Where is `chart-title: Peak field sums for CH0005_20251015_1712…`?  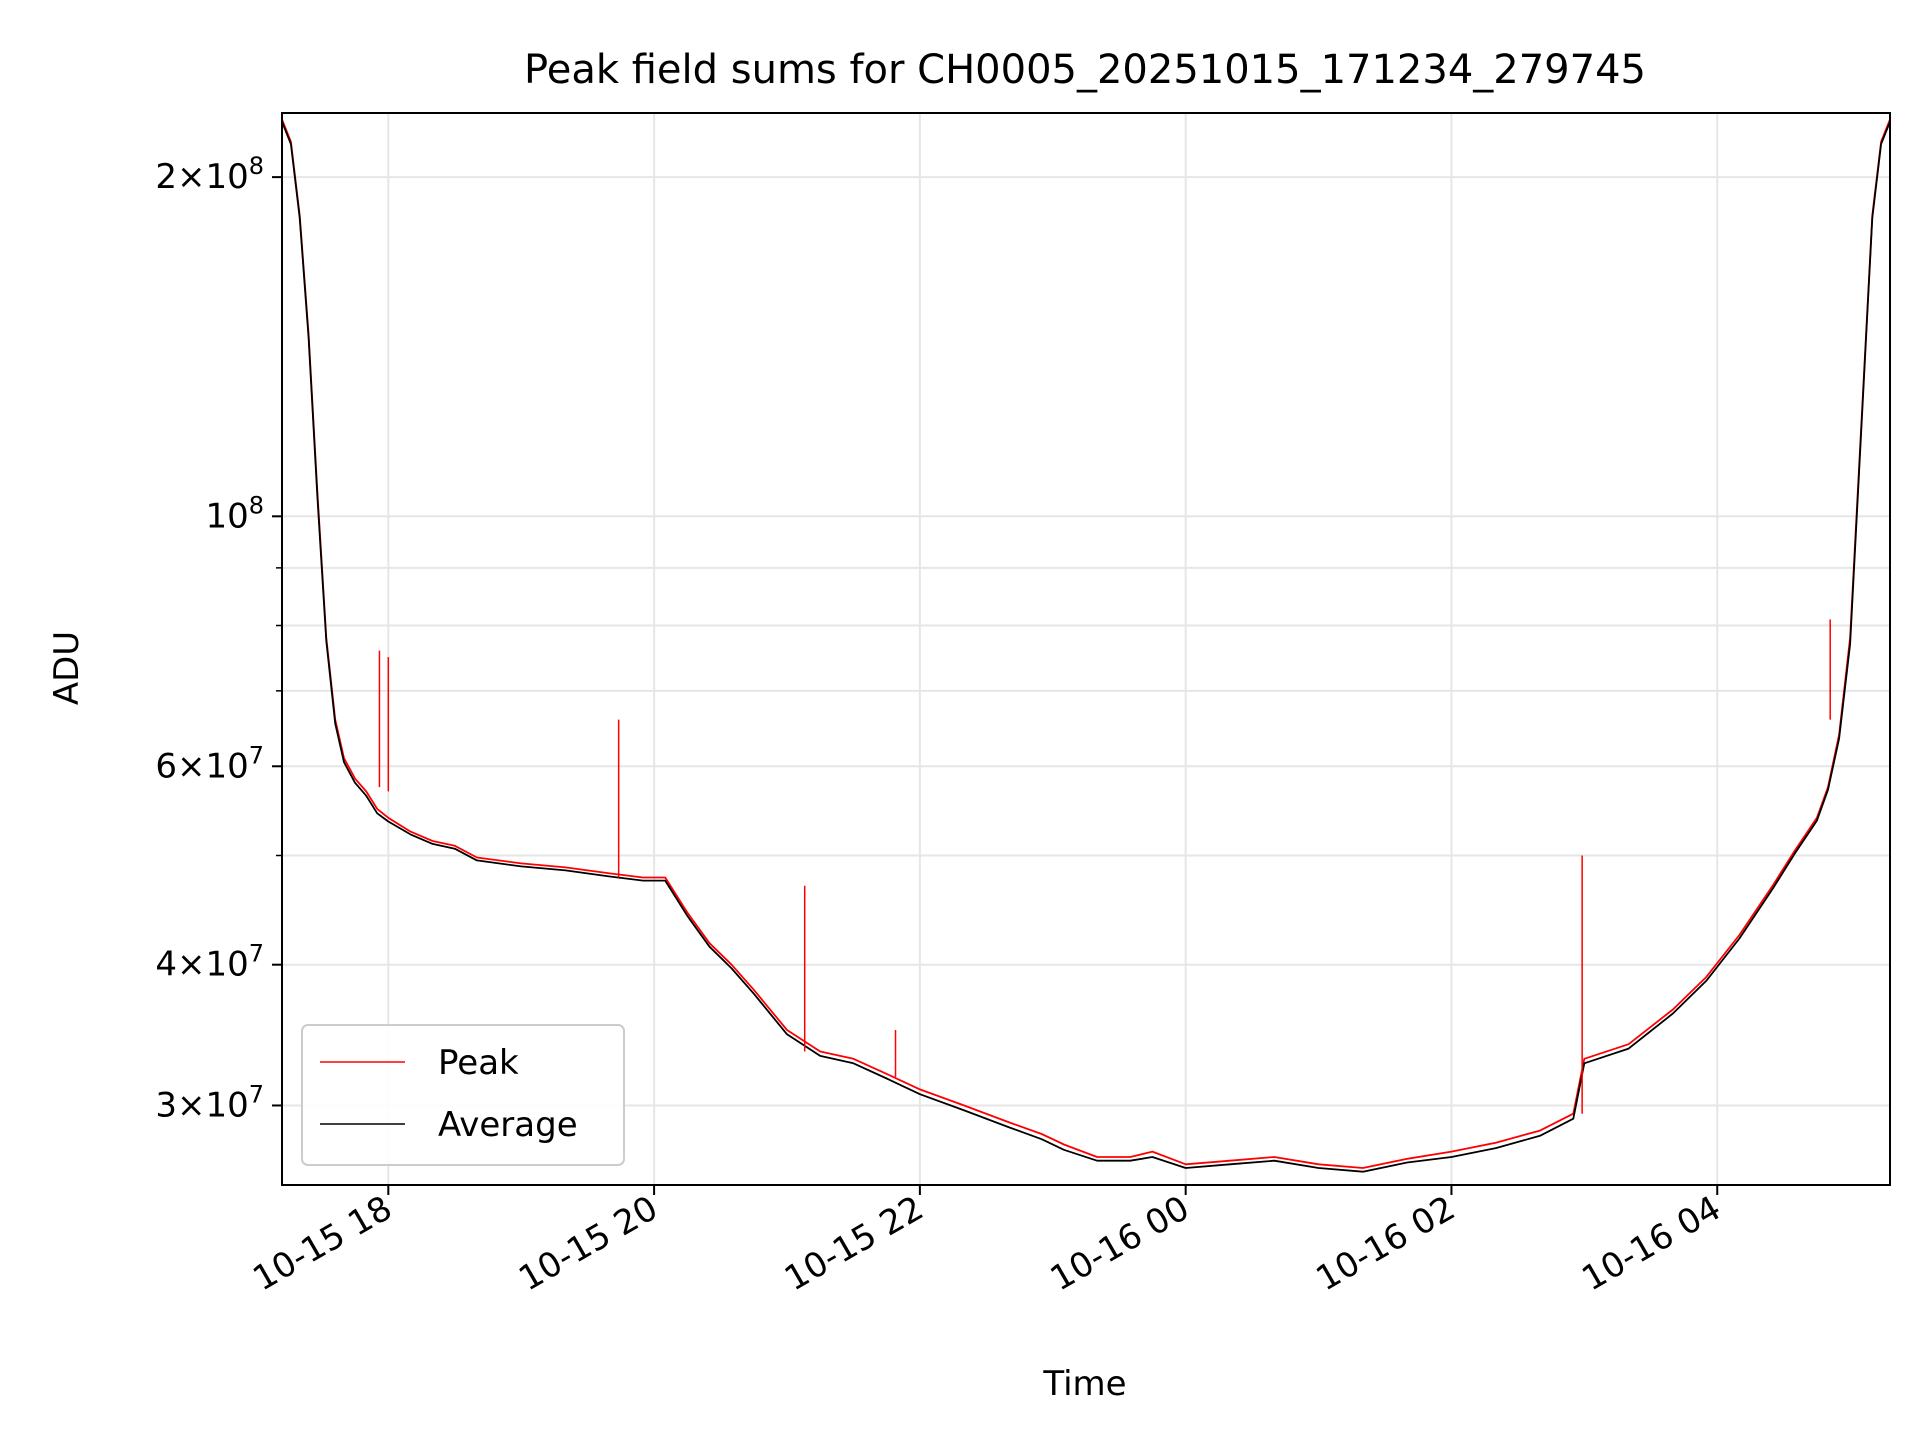
chart-title: Peak field sums for CH0005_20251015_1712… is located at coordinates (1085, 70).